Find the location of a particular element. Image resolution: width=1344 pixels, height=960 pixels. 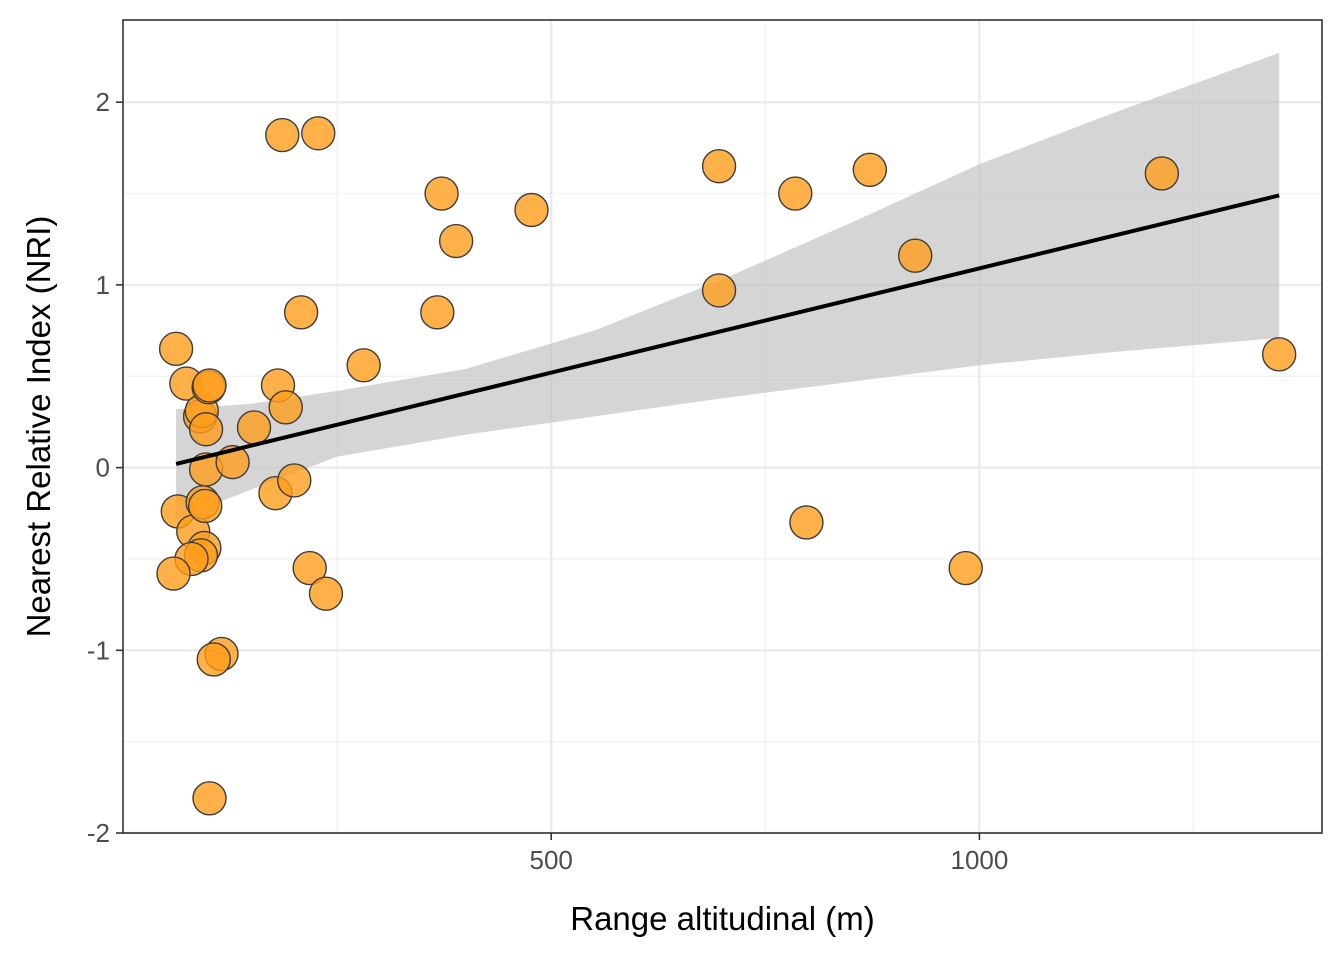

x-axis-ticks: 500 1000 is located at coordinates (769, 854).